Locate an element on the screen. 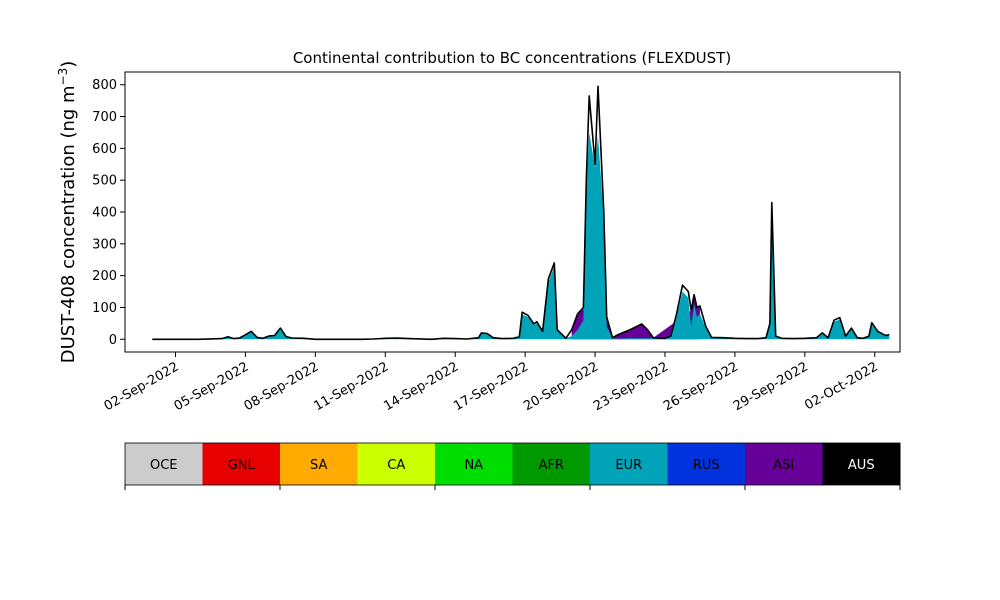 This screenshot has height=600, width=1000. legend-label-ca: CA is located at coordinates (396, 465).